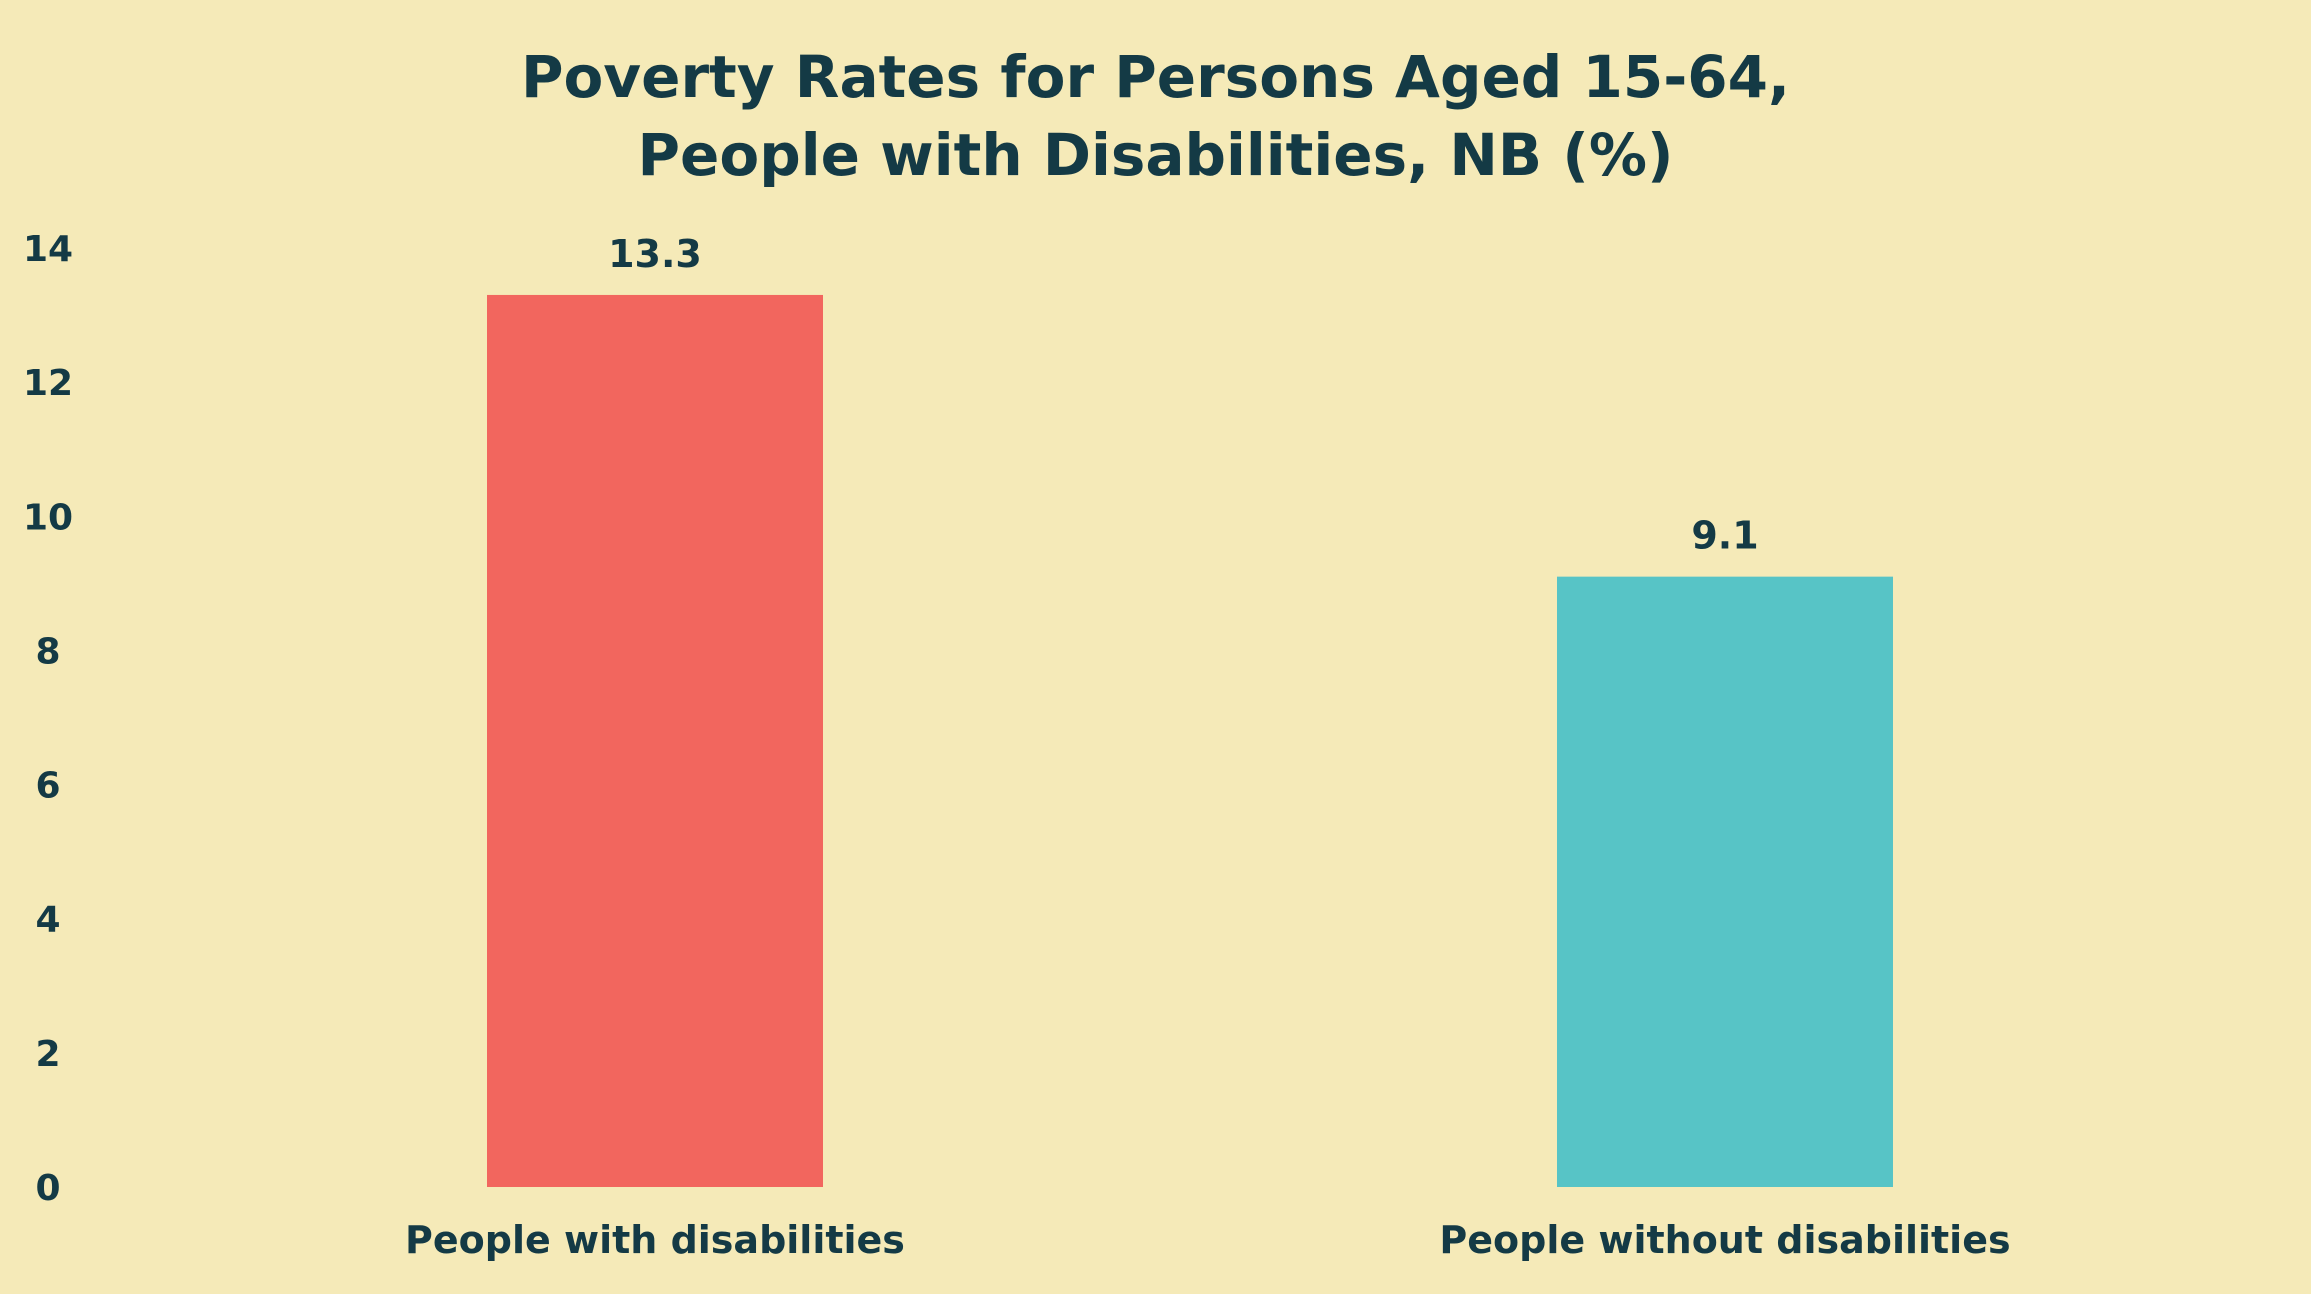 The height and width of the screenshot is (1294, 2311). Describe the element at coordinates (655, 254) in the screenshot. I see `data-label-1: 13.3` at that location.